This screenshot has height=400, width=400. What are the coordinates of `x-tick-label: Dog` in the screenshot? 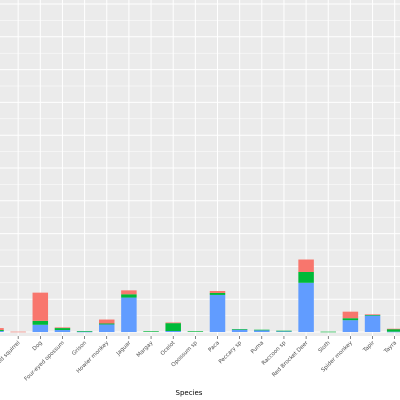 It's located at (38, 346).